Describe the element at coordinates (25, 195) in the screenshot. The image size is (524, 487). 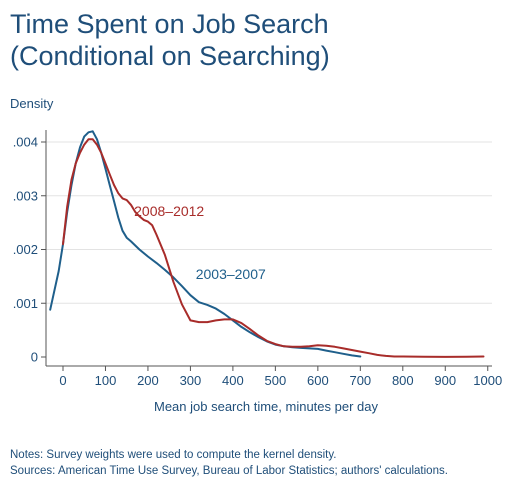
I see `y-tick-label: .003` at that location.